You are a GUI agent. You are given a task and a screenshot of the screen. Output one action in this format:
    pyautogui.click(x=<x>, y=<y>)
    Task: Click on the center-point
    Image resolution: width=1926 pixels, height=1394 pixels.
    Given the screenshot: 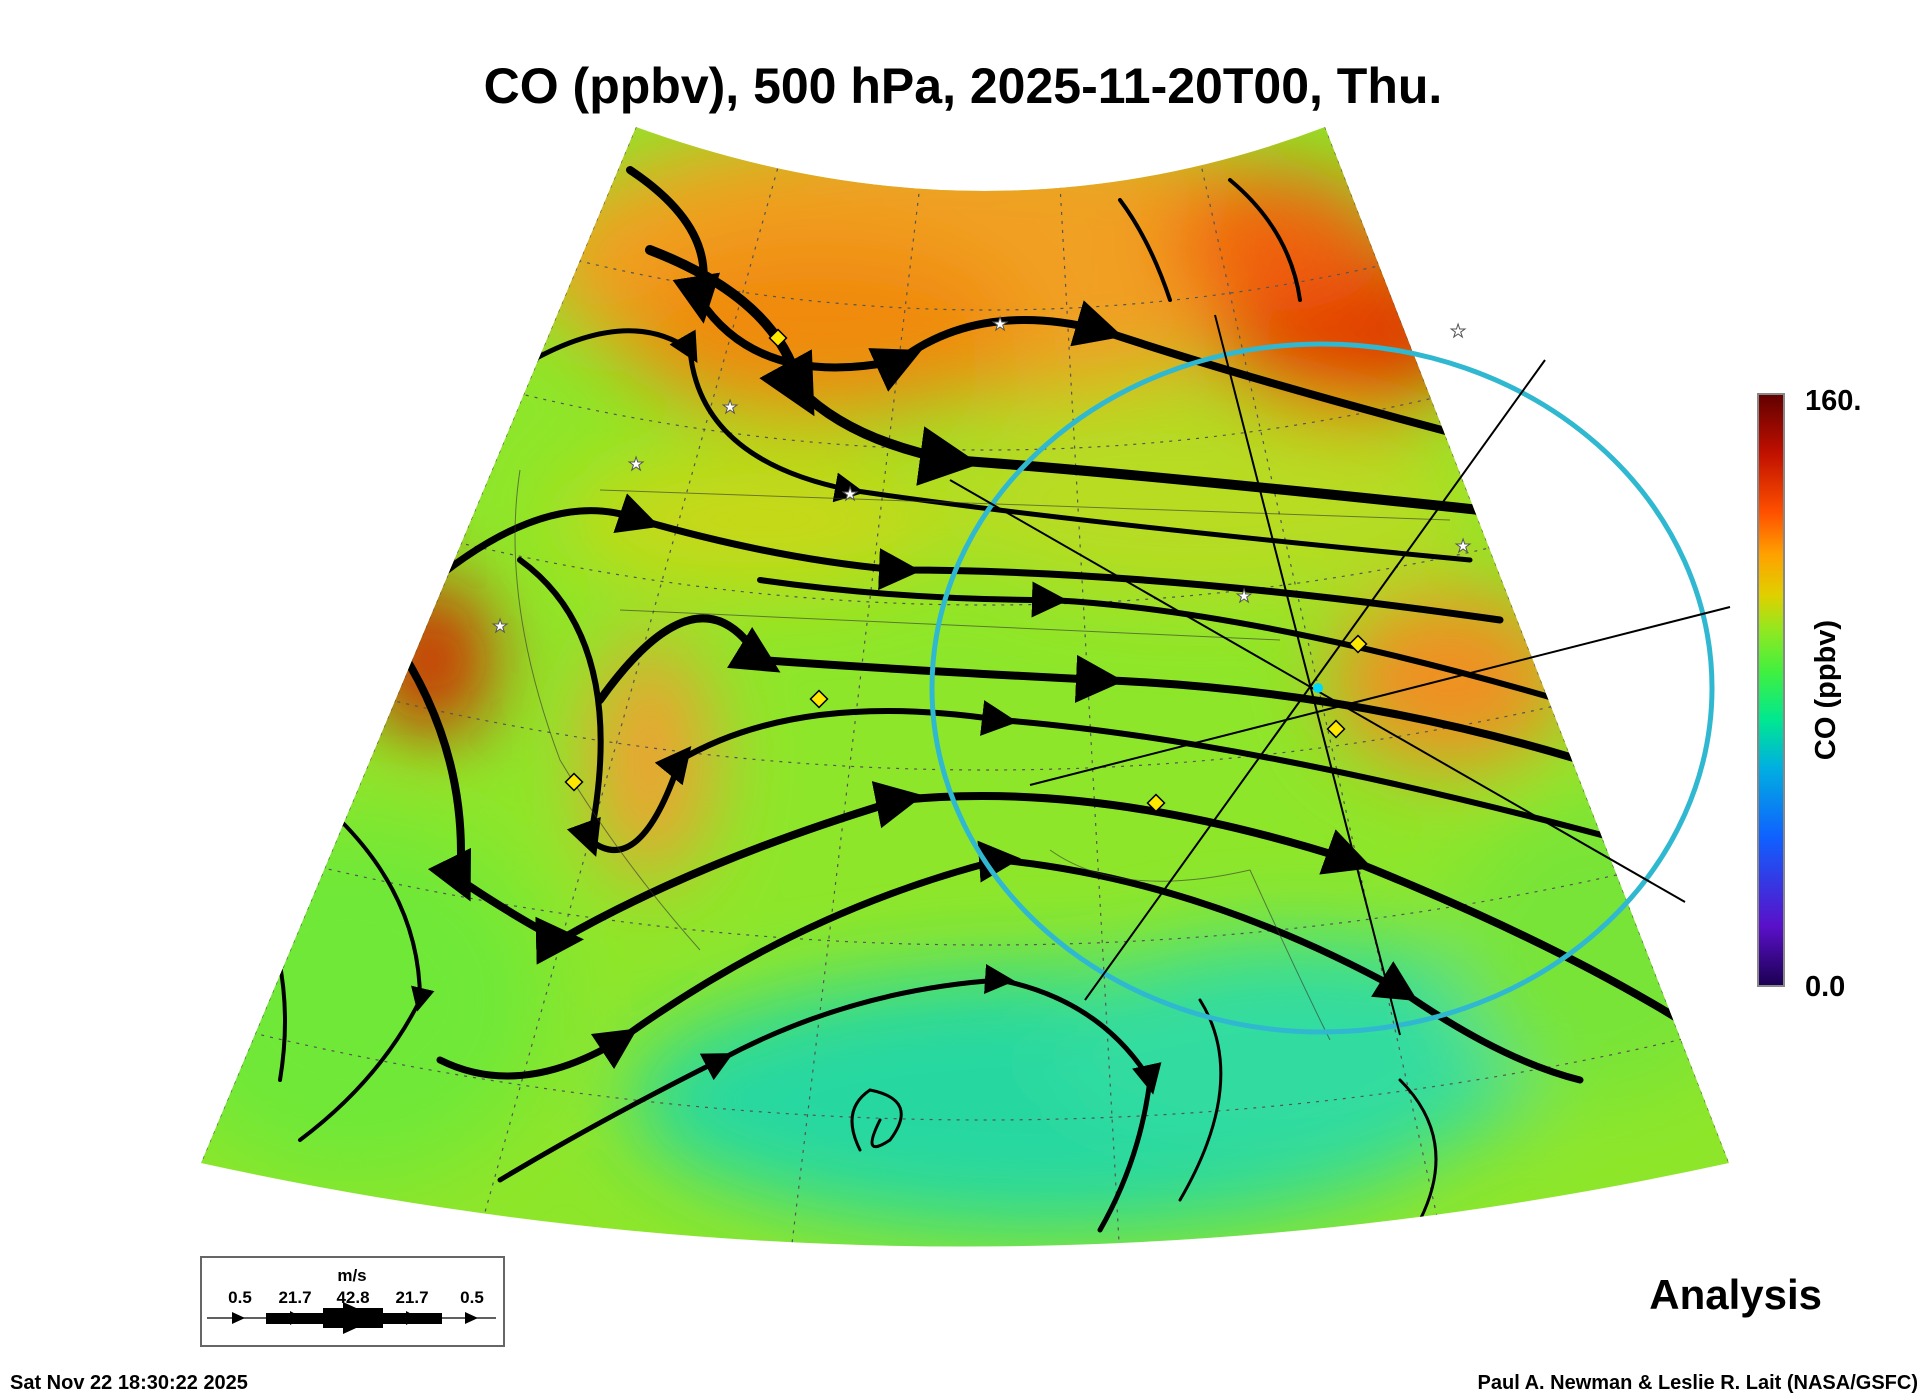 What is the action you would take?
    pyautogui.click(x=1318, y=688)
    